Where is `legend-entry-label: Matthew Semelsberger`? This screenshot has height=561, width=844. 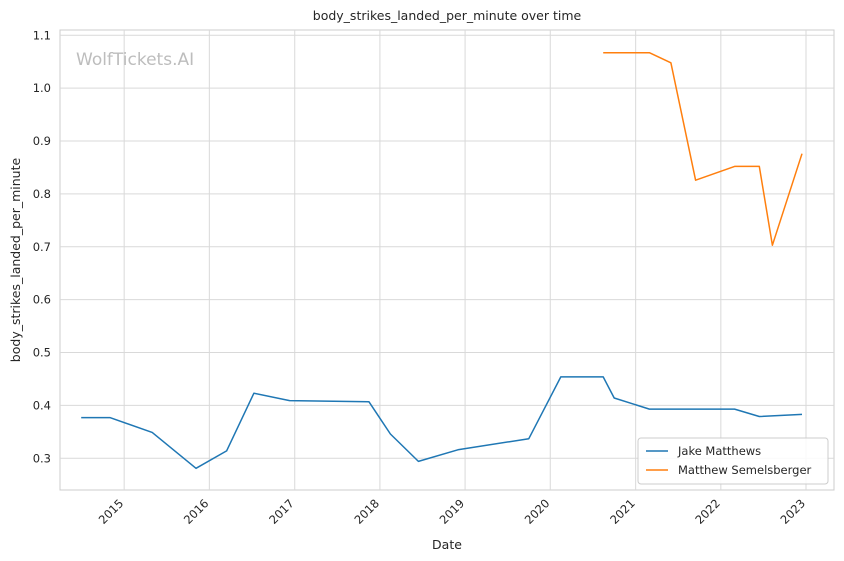
legend-entry-label: Matthew Semelsberger is located at coordinates (745, 470).